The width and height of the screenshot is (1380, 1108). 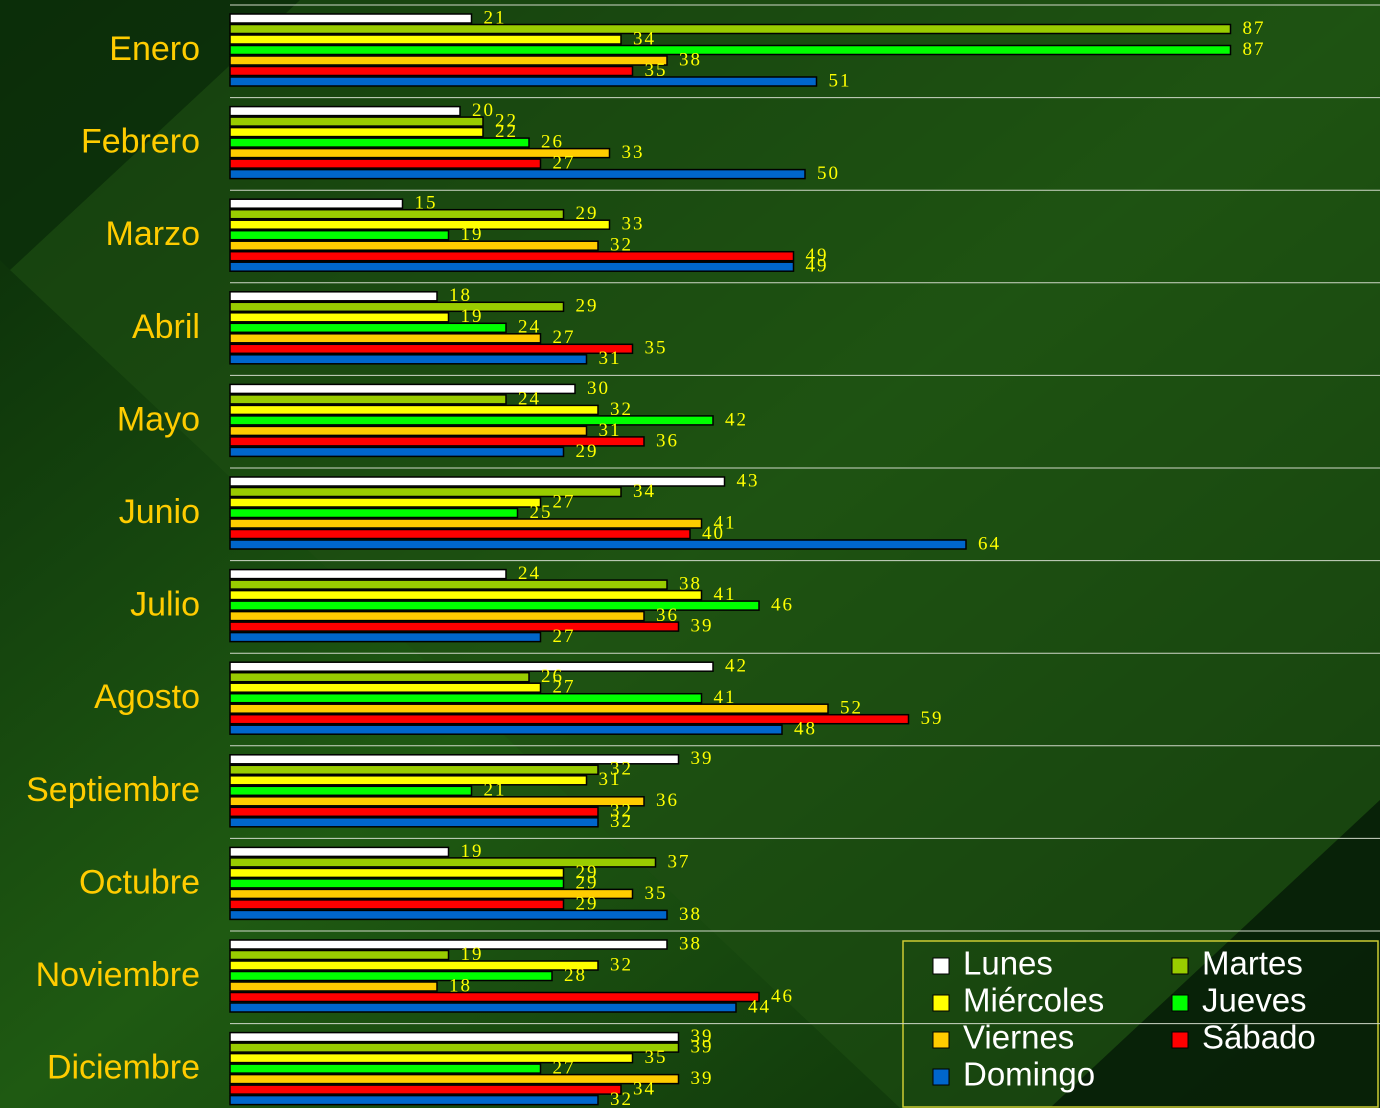 What do you see at coordinates (782, 996) in the screenshot?
I see `value-label: 46` at bounding box center [782, 996].